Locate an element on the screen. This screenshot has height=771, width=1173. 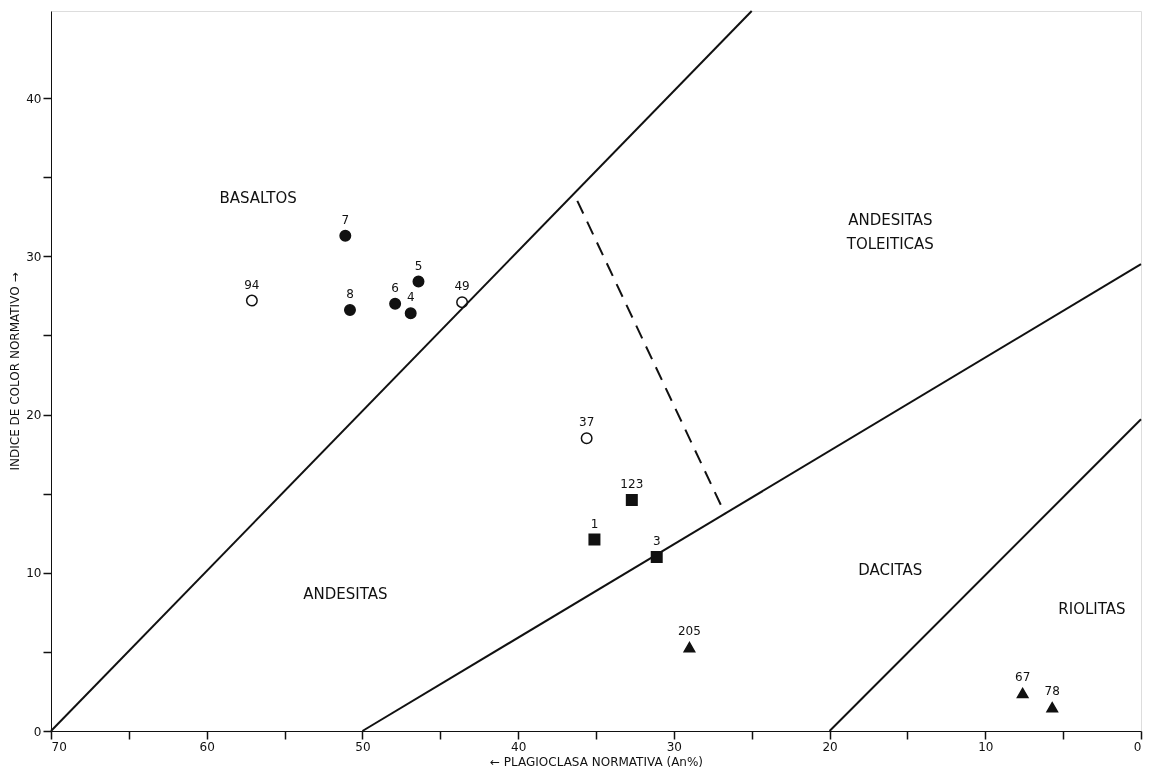
y-tick-label: 40 is located at coordinates (34, 98).